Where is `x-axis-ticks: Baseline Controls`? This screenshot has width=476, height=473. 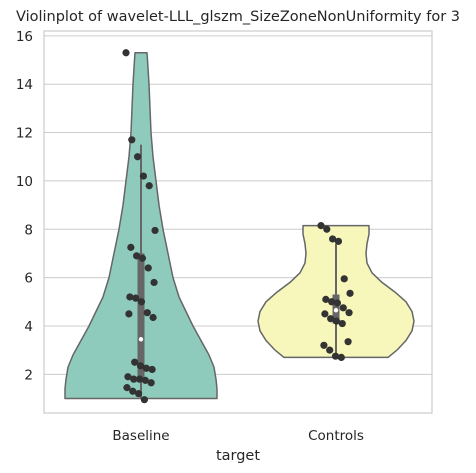
x-axis-ticks: Baseline Controls is located at coordinates (238, 436).